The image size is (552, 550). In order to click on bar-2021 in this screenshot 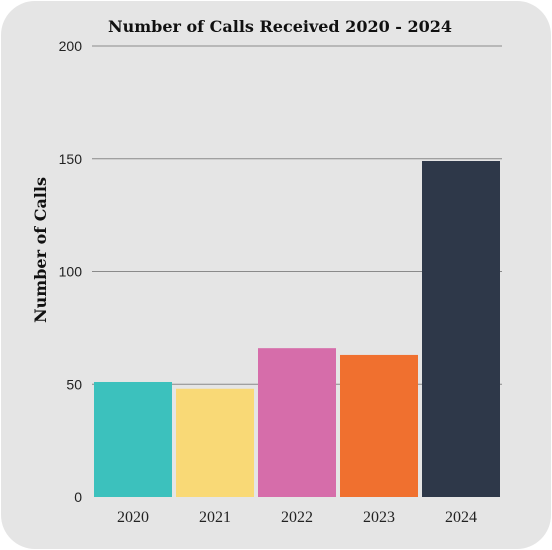, I will do `click(215, 442)`.